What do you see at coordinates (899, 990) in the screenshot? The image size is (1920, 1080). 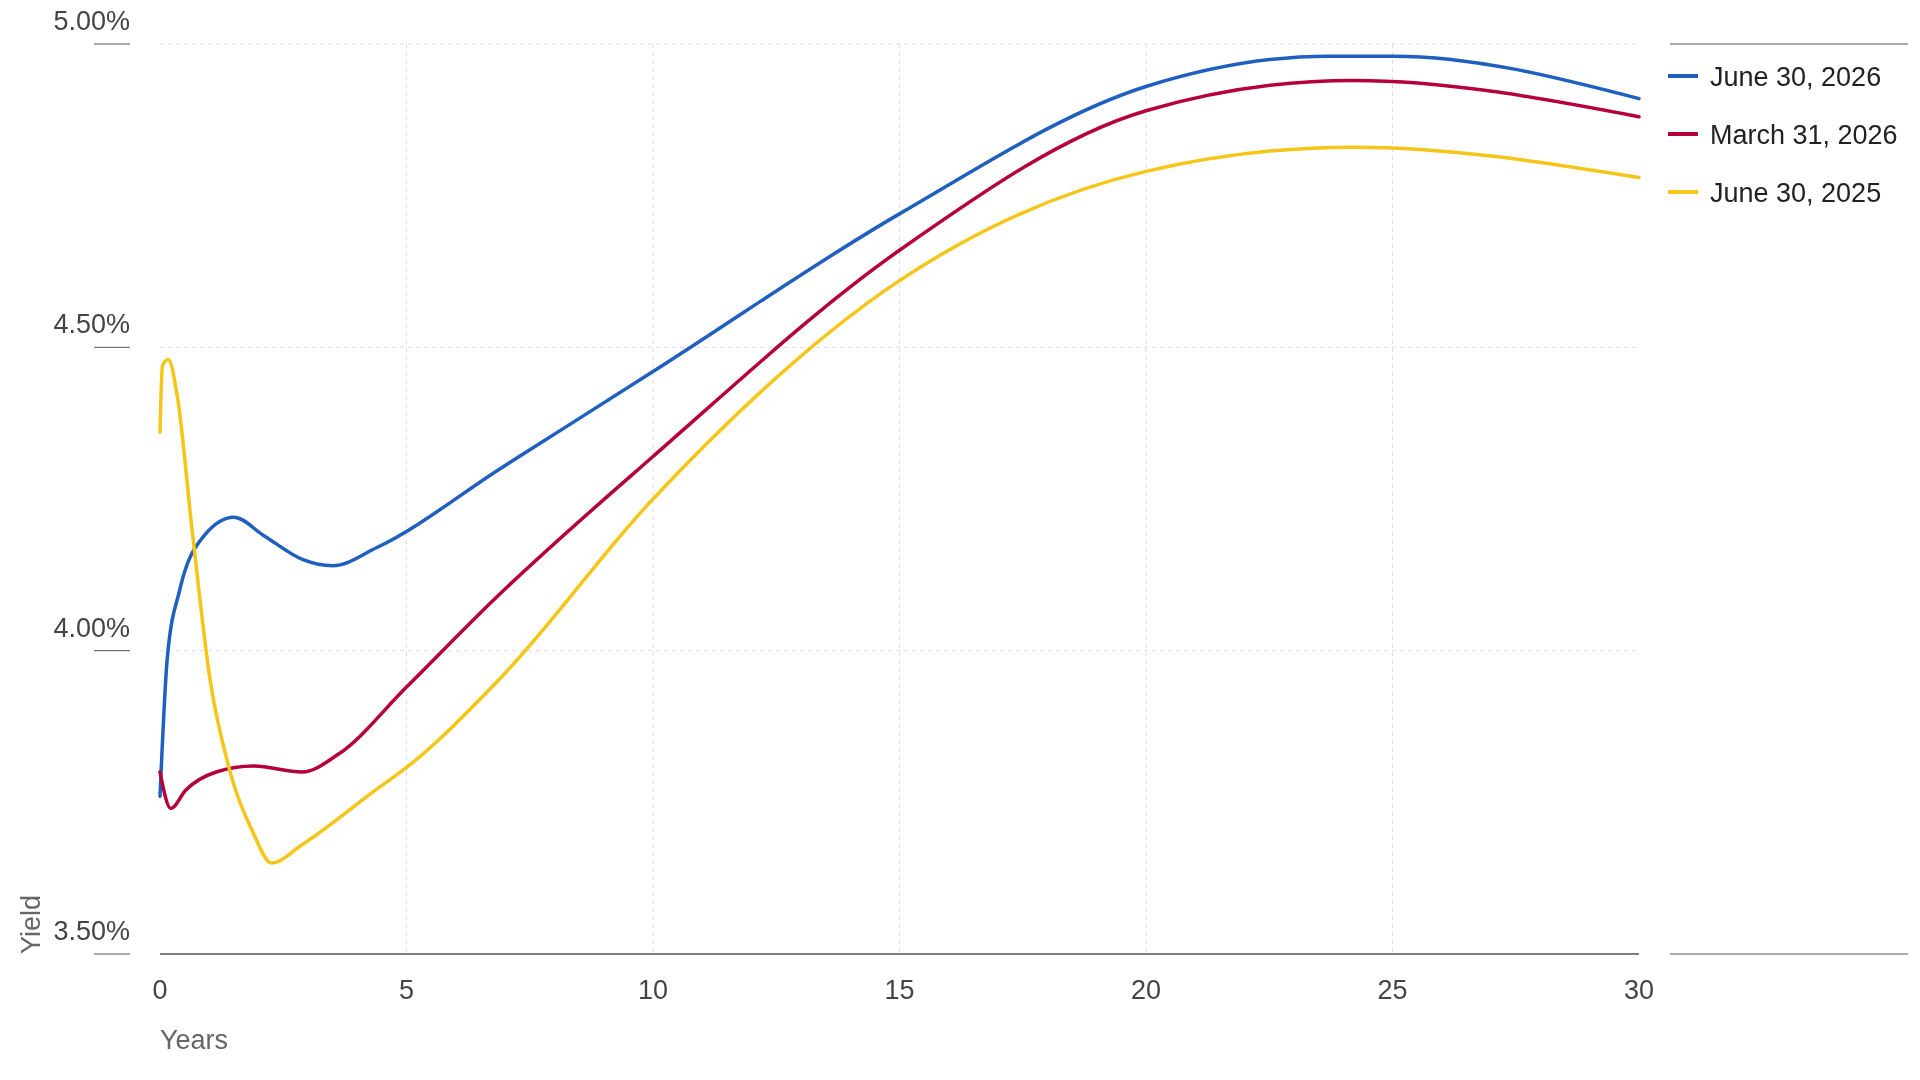 I see `x-tick-label: 15` at bounding box center [899, 990].